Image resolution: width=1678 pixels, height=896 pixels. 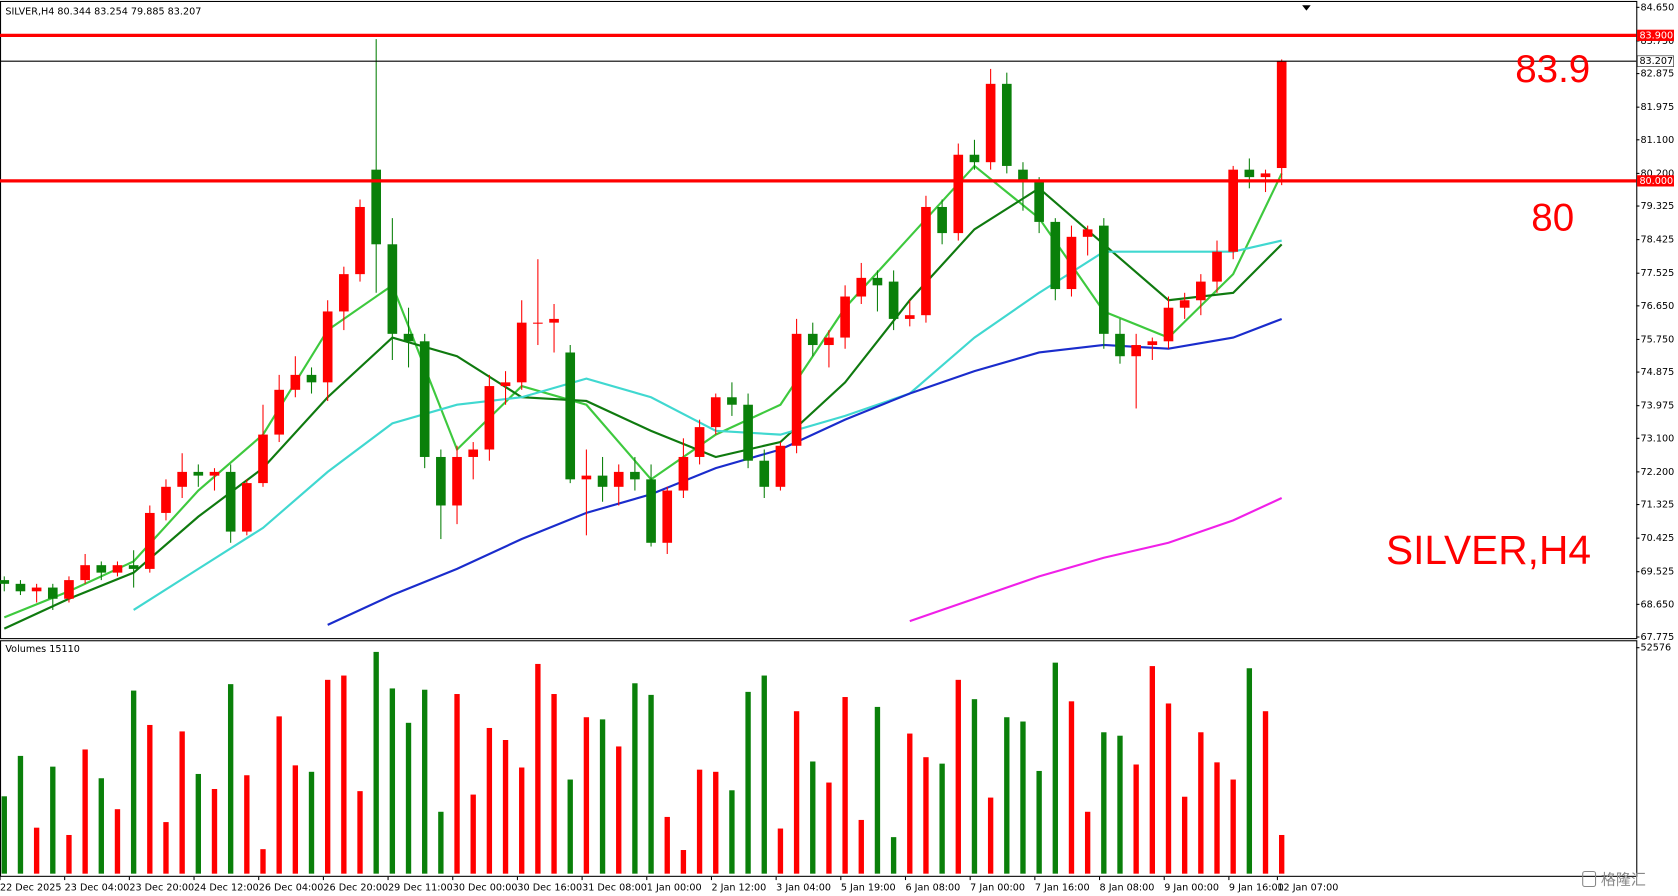 I want to click on level-label: 80.000, so click(x=1656, y=181).